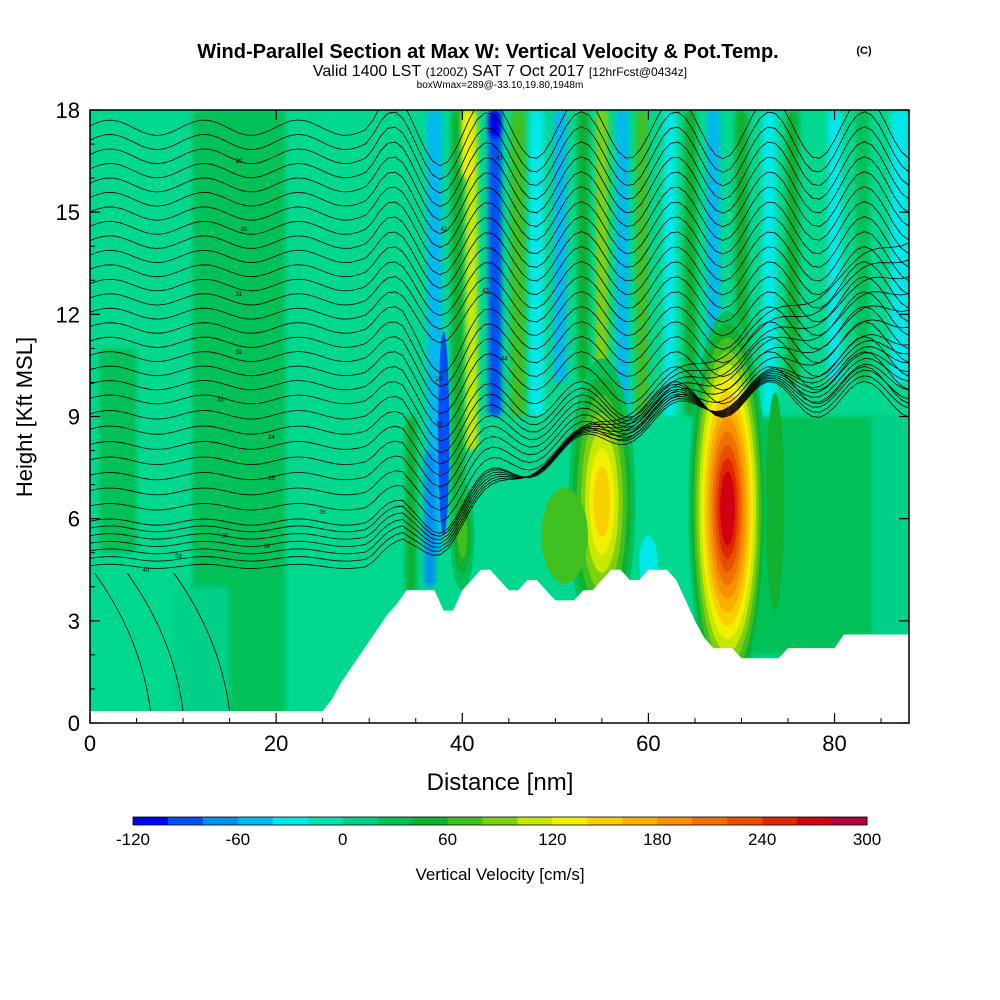 The height and width of the screenshot is (1000, 1000). Describe the element at coordinates (648, 743) in the screenshot. I see `x-tick-label: 60` at that location.